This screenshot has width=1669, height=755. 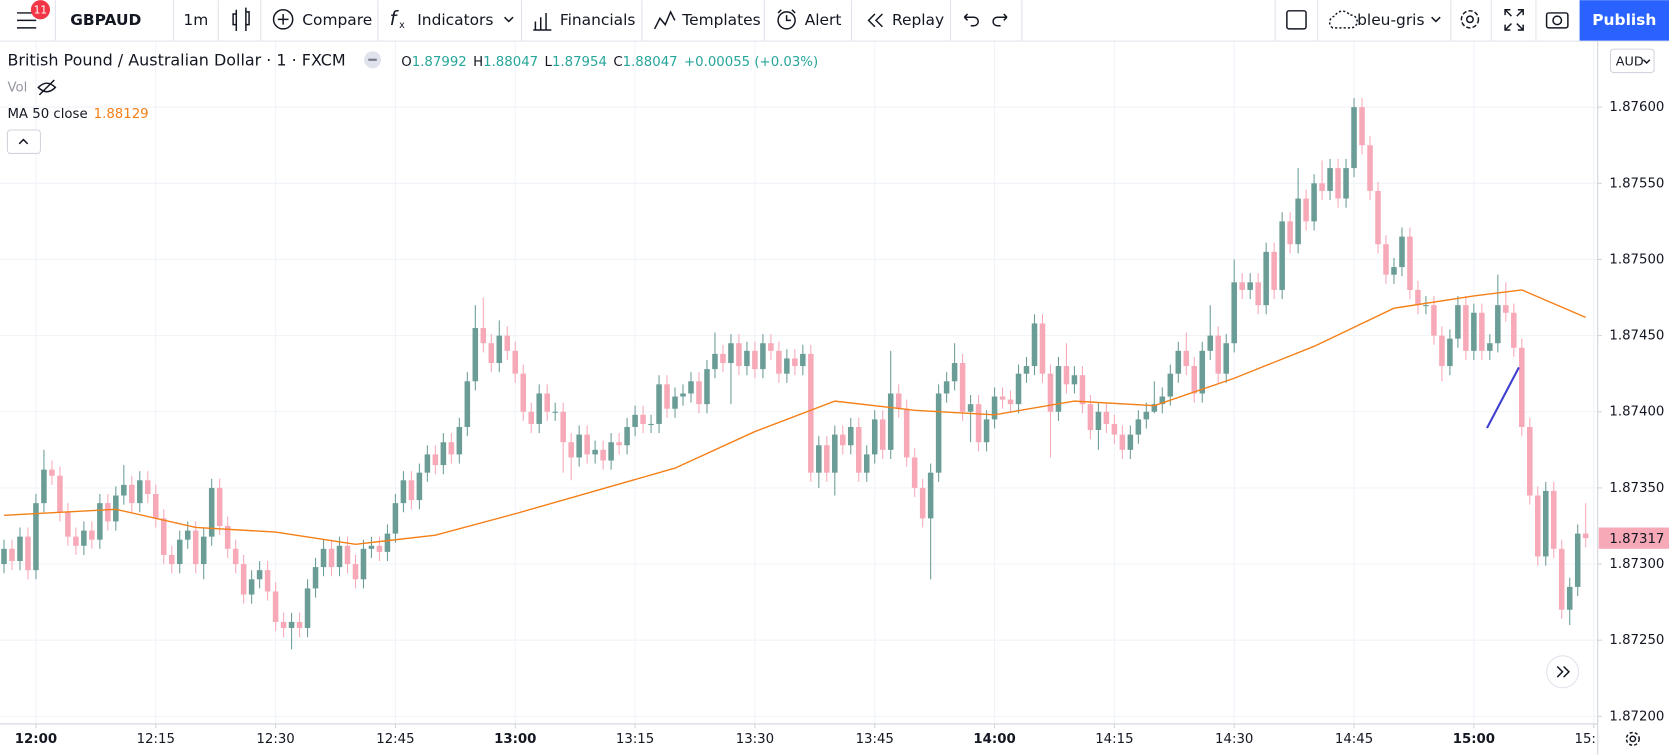 I want to click on financials-button: Financials, so click(x=584, y=21).